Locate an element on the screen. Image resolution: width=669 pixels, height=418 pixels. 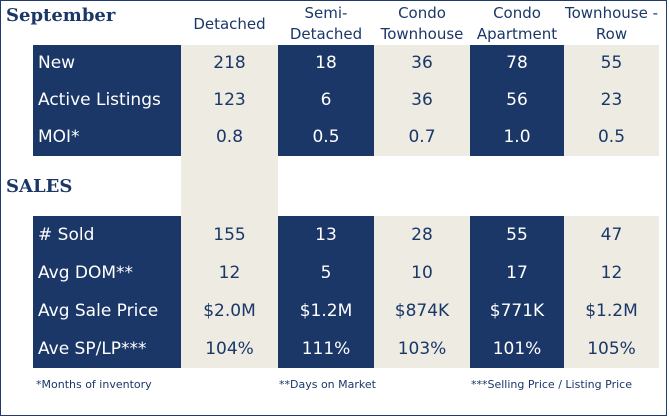
table-cell: 0.8 is located at coordinates (229, 137).